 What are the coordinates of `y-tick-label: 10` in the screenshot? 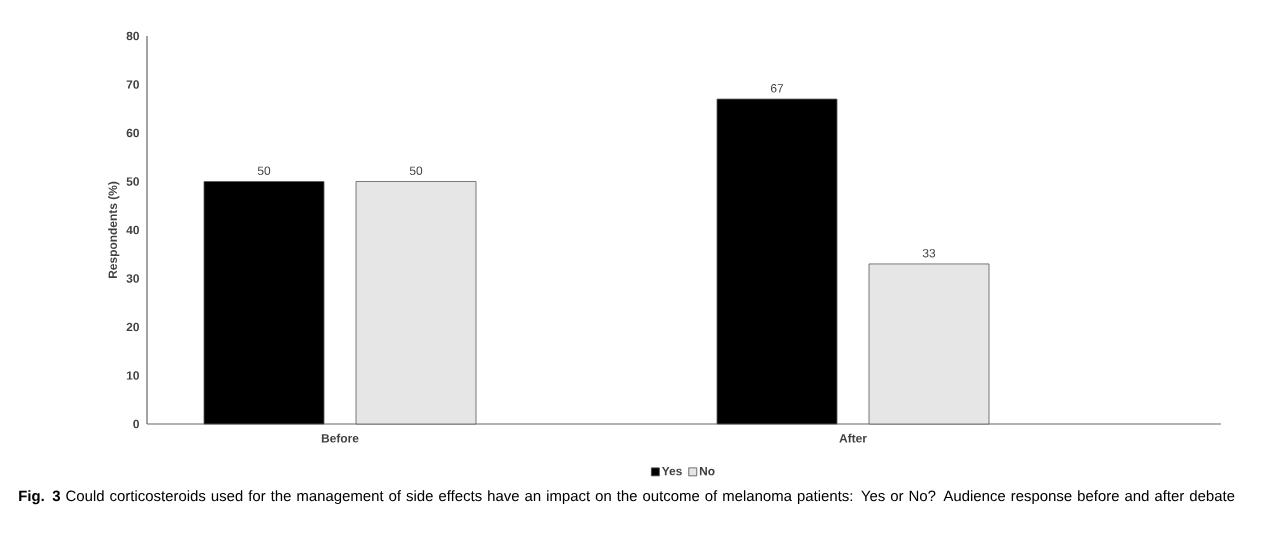 It's located at (132, 375).